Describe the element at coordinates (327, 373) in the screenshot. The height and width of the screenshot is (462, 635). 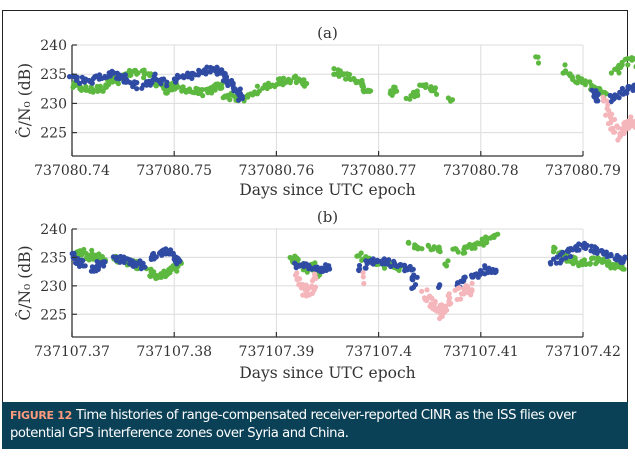
I see `x-axis-label: Days since UTC epoch` at that location.